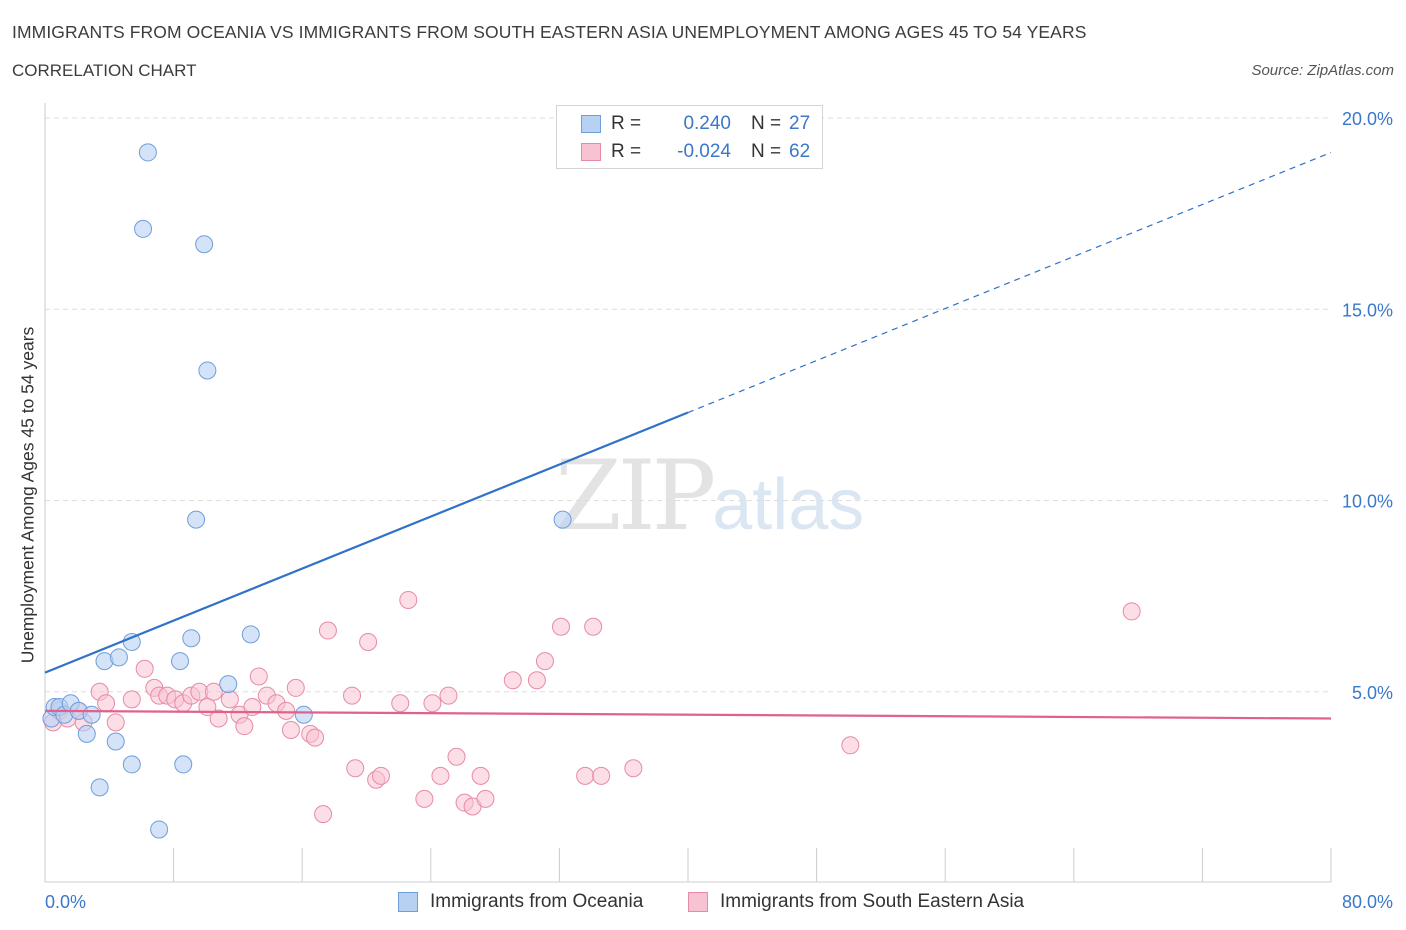  Describe the element at coordinates (1322, 70) in the screenshot. I see `source-credit: Source: ZipAtlas.com` at that location.